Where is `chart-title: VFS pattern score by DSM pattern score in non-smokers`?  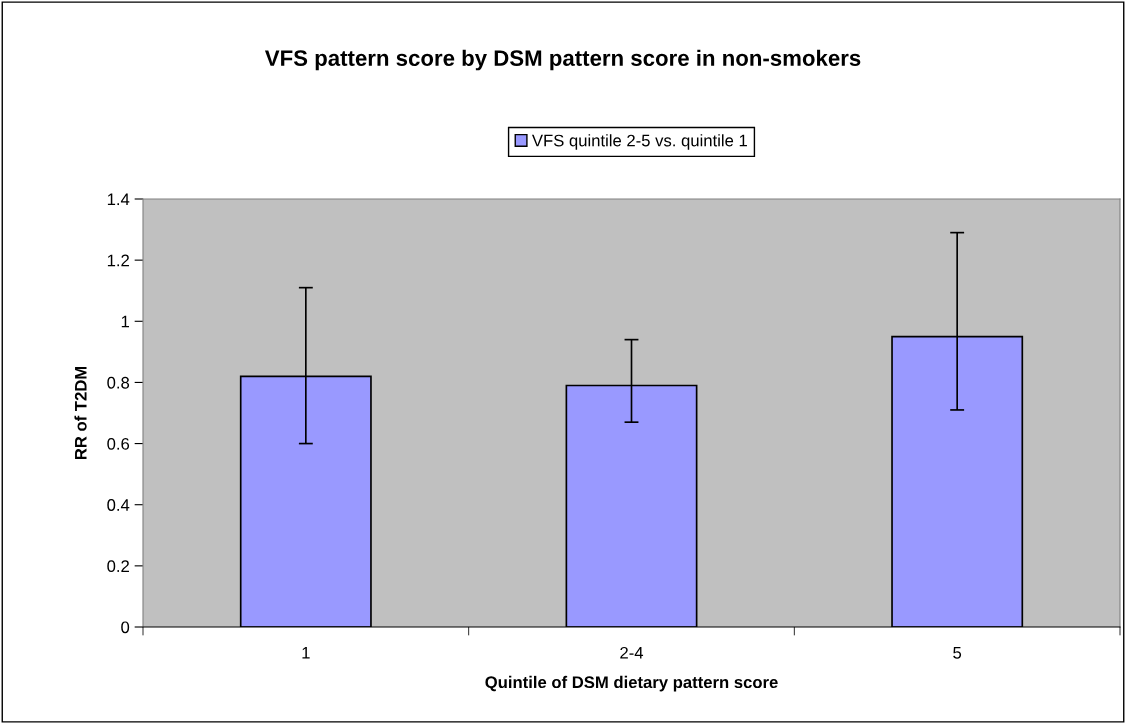
chart-title: VFS pattern score by DSM pattern score in non-smokers is located at coordinates (562, 60).